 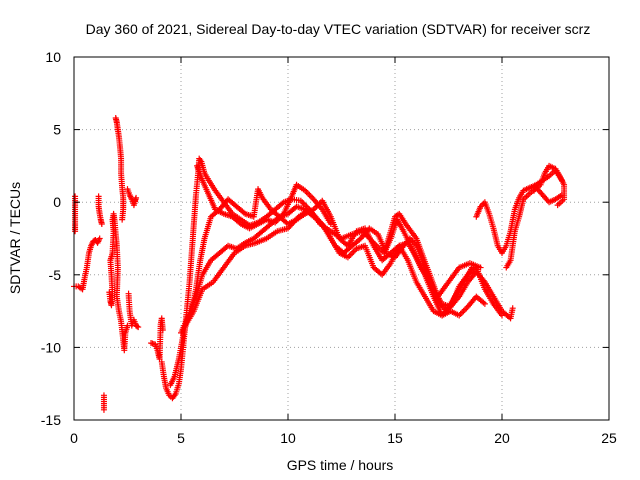 I want to click on series-track-p, so click(x=534, y=227).